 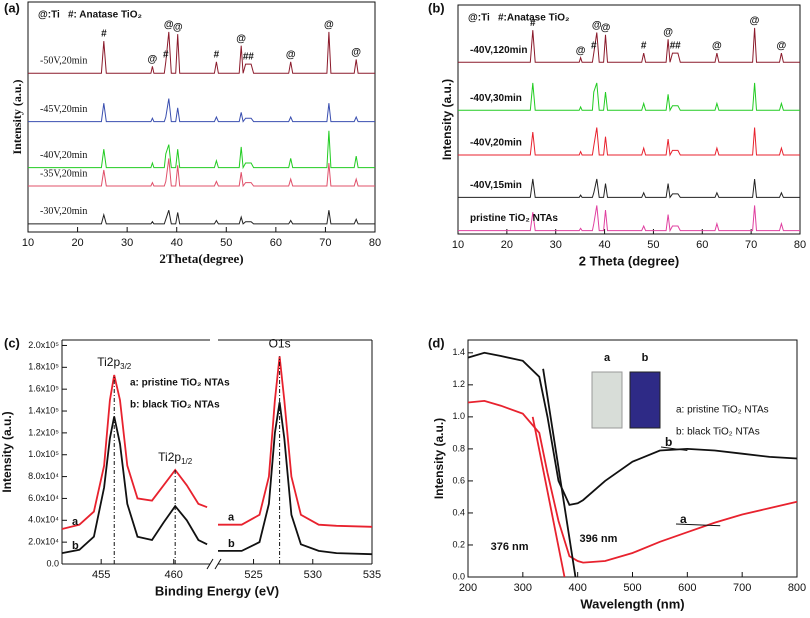 What do you see at coordinates (645, 358) in the screenshot?
I see `inset-label: b` at bounding box center [645, 358].